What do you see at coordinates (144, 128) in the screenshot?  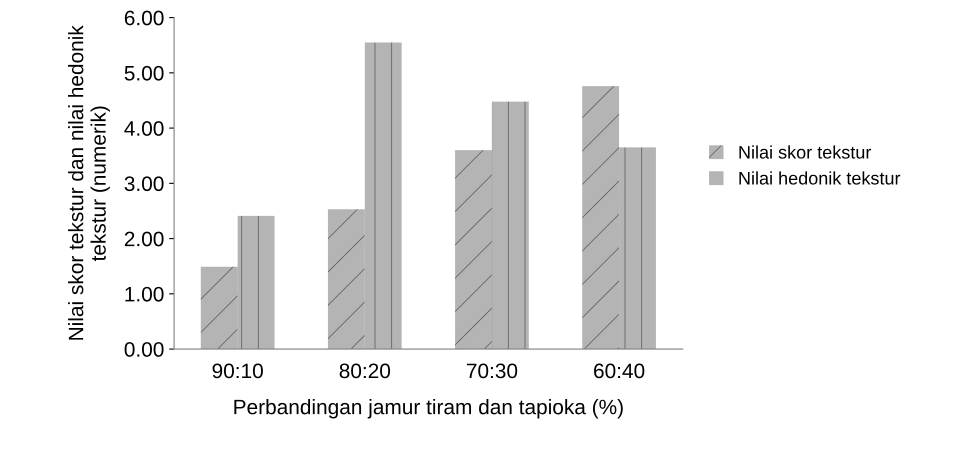 I see `y-tick-label: 4.00` at bounding box center [144, 128].